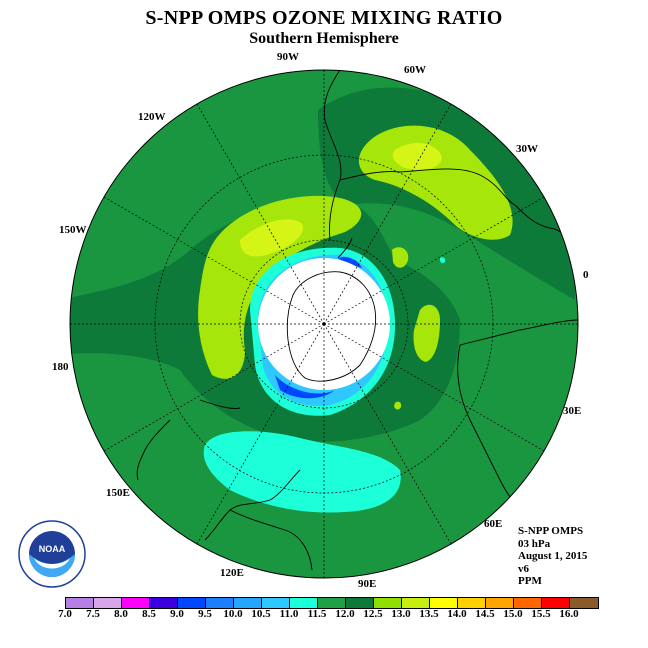 The image size is (648, 648). What do you see at coordinates (457, 614) in the screenshot?
I see `colorbar-tick-label: 14.0` at bounding box center [457, 614].